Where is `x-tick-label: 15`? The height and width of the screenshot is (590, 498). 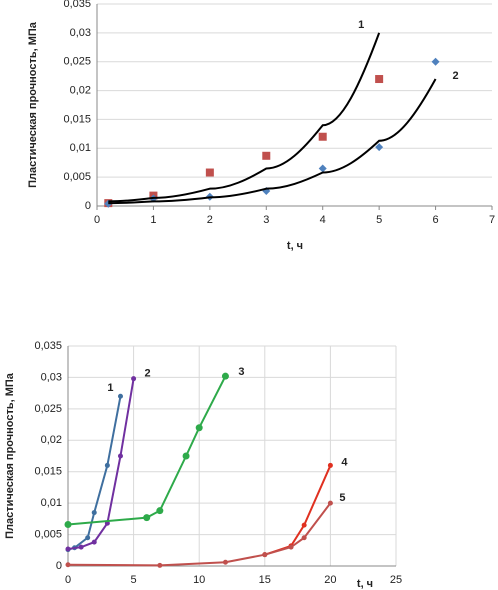
x-tick-label: 15 is located at coordinates (265, 580).